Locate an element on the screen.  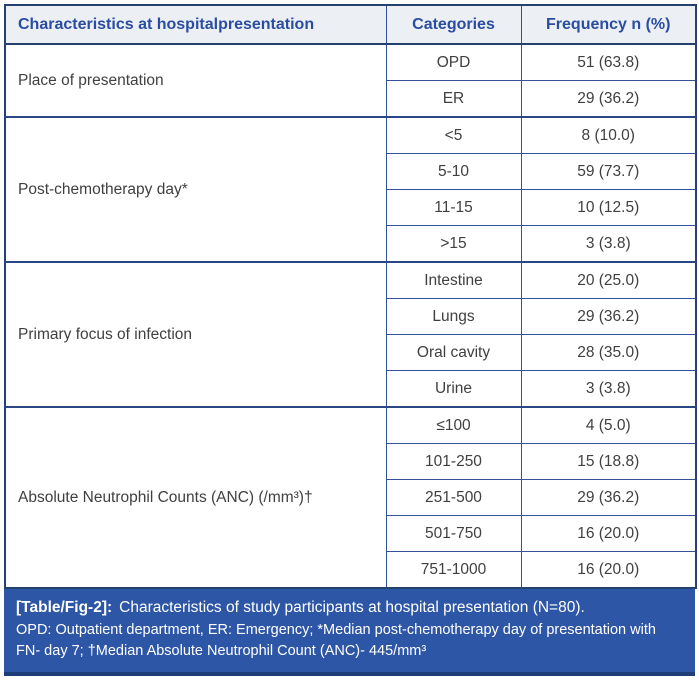
characteristic-cell: Post-chemotherapy day* is located at coordinates (195, 189).